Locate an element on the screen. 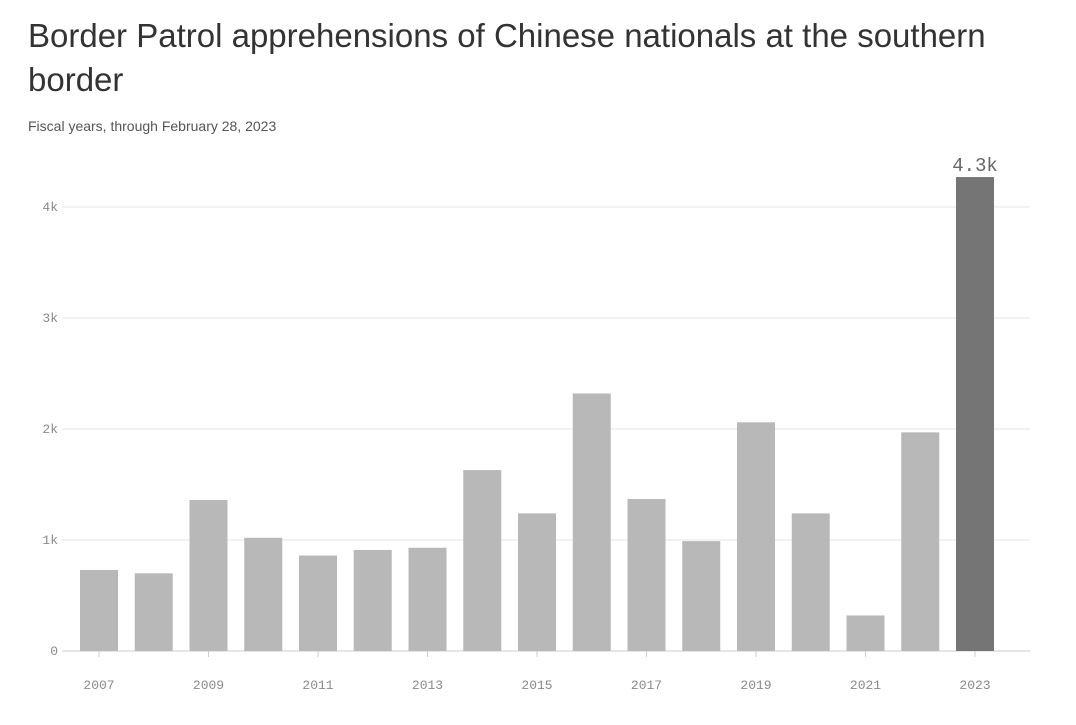 The height and width of the screenshot is (725, 1076). x-tick-label: 2017 is located at coordinates (646, 685).